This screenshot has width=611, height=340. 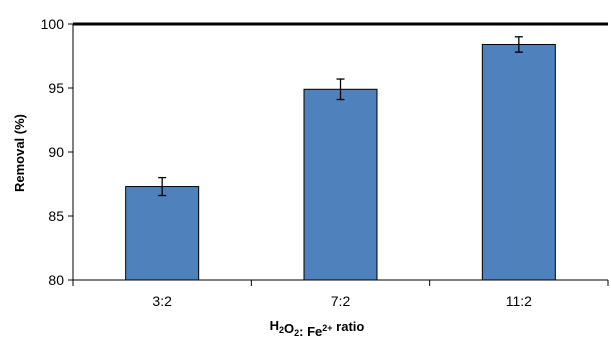 I want to click on x-axis: 3:2 7:2 11:2, so click(x=340, y=294).